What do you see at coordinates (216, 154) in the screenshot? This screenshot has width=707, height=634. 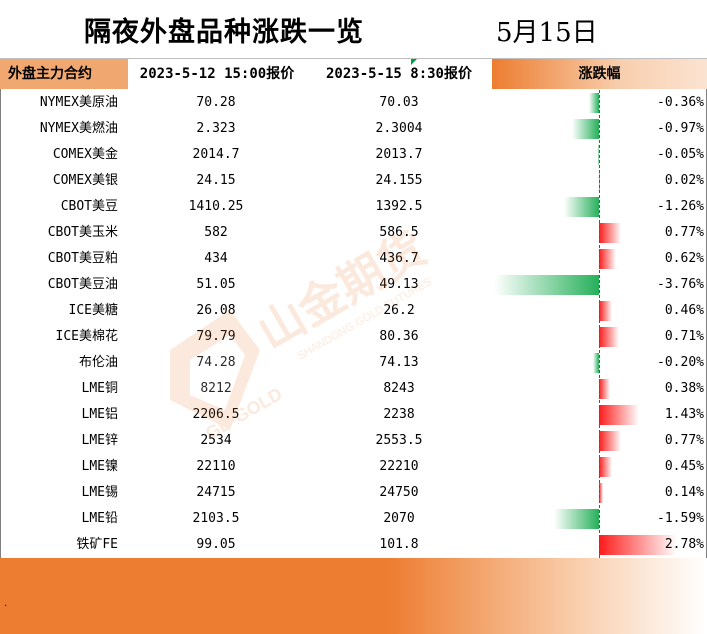 I see `price-2023-5-12: 2014.7` at bounding box center [216, 154].